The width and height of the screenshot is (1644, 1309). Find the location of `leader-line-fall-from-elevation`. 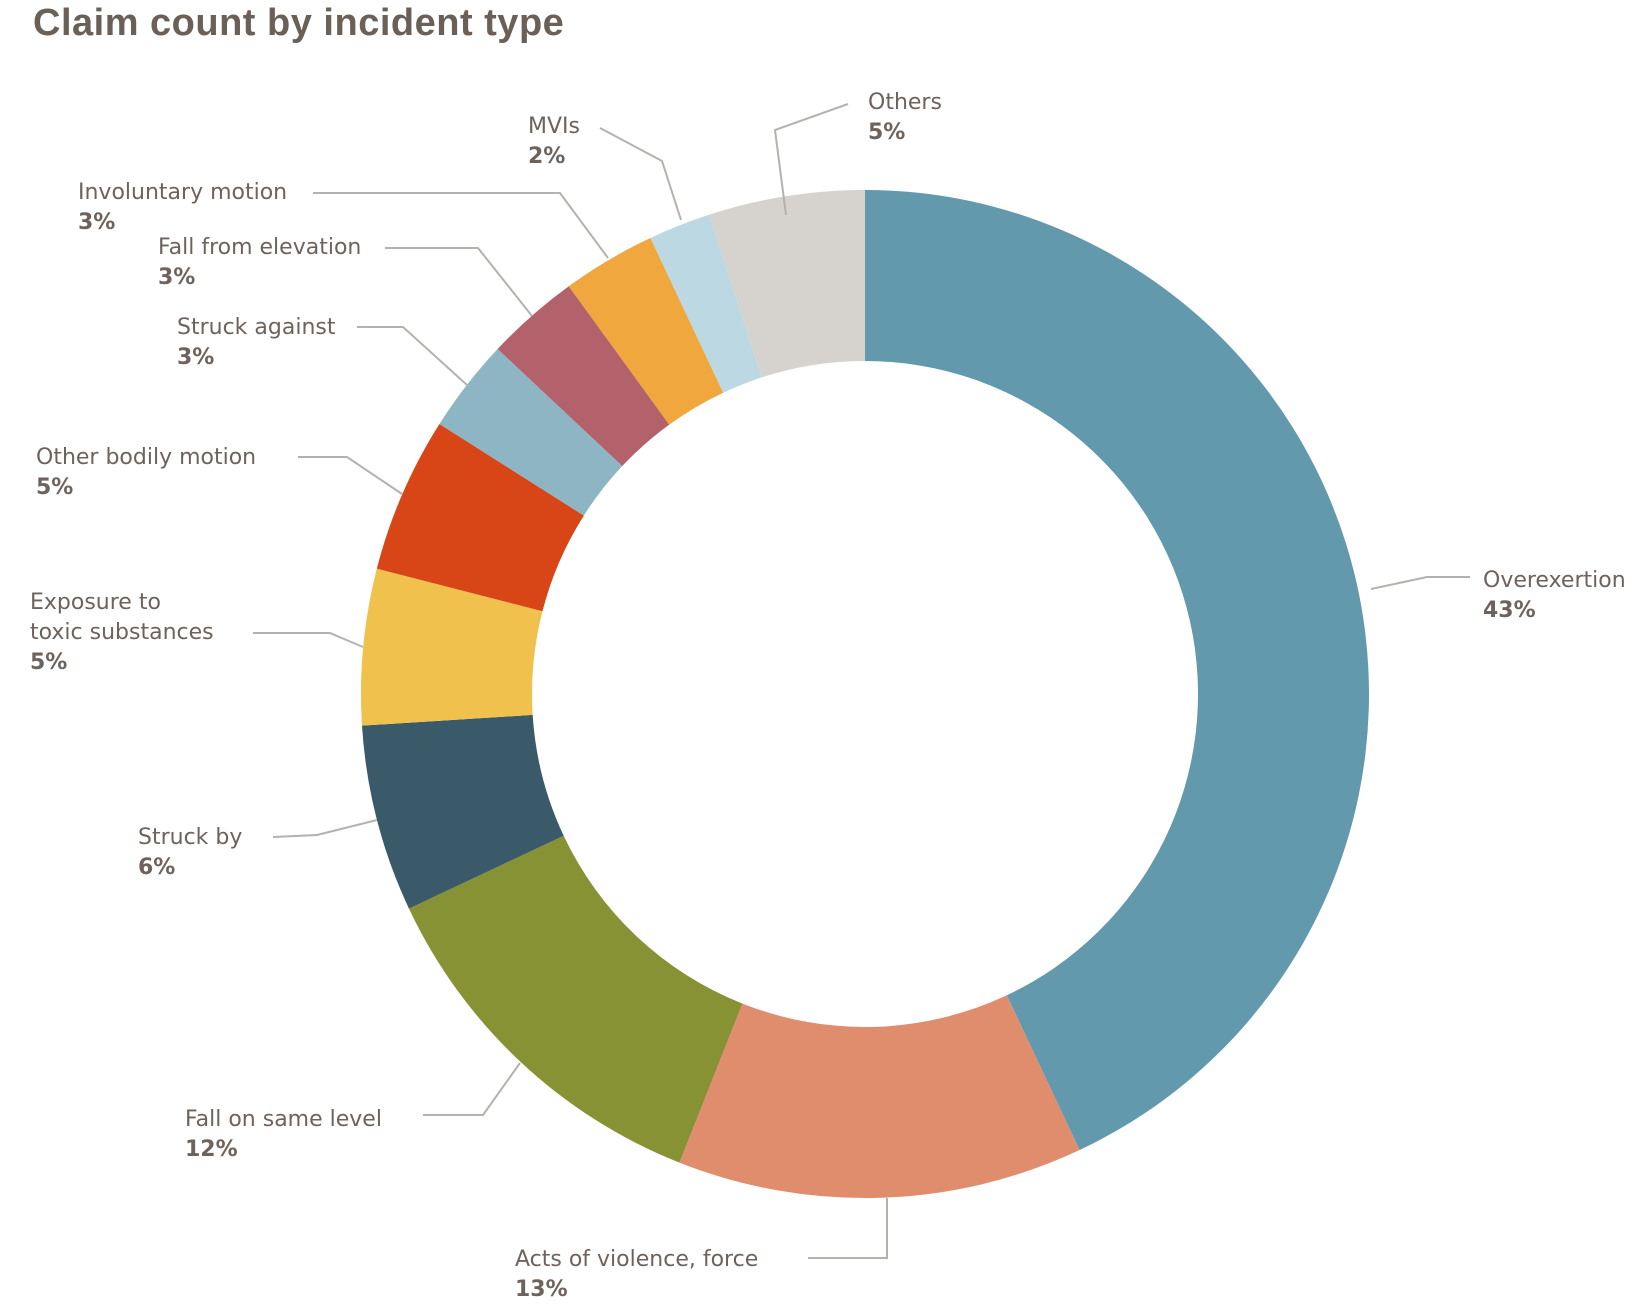

leader-line-fall-from-elevation is located at coordinates (459, 282).